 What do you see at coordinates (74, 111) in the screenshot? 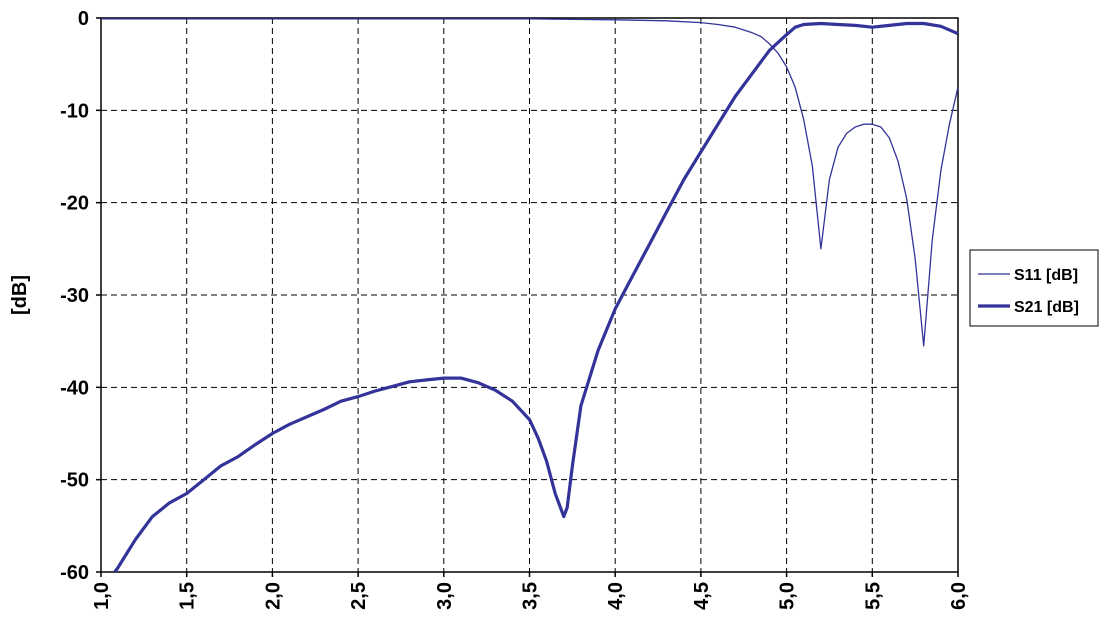
I see `y-tick-label: -10` at bounding box center [74, 111].